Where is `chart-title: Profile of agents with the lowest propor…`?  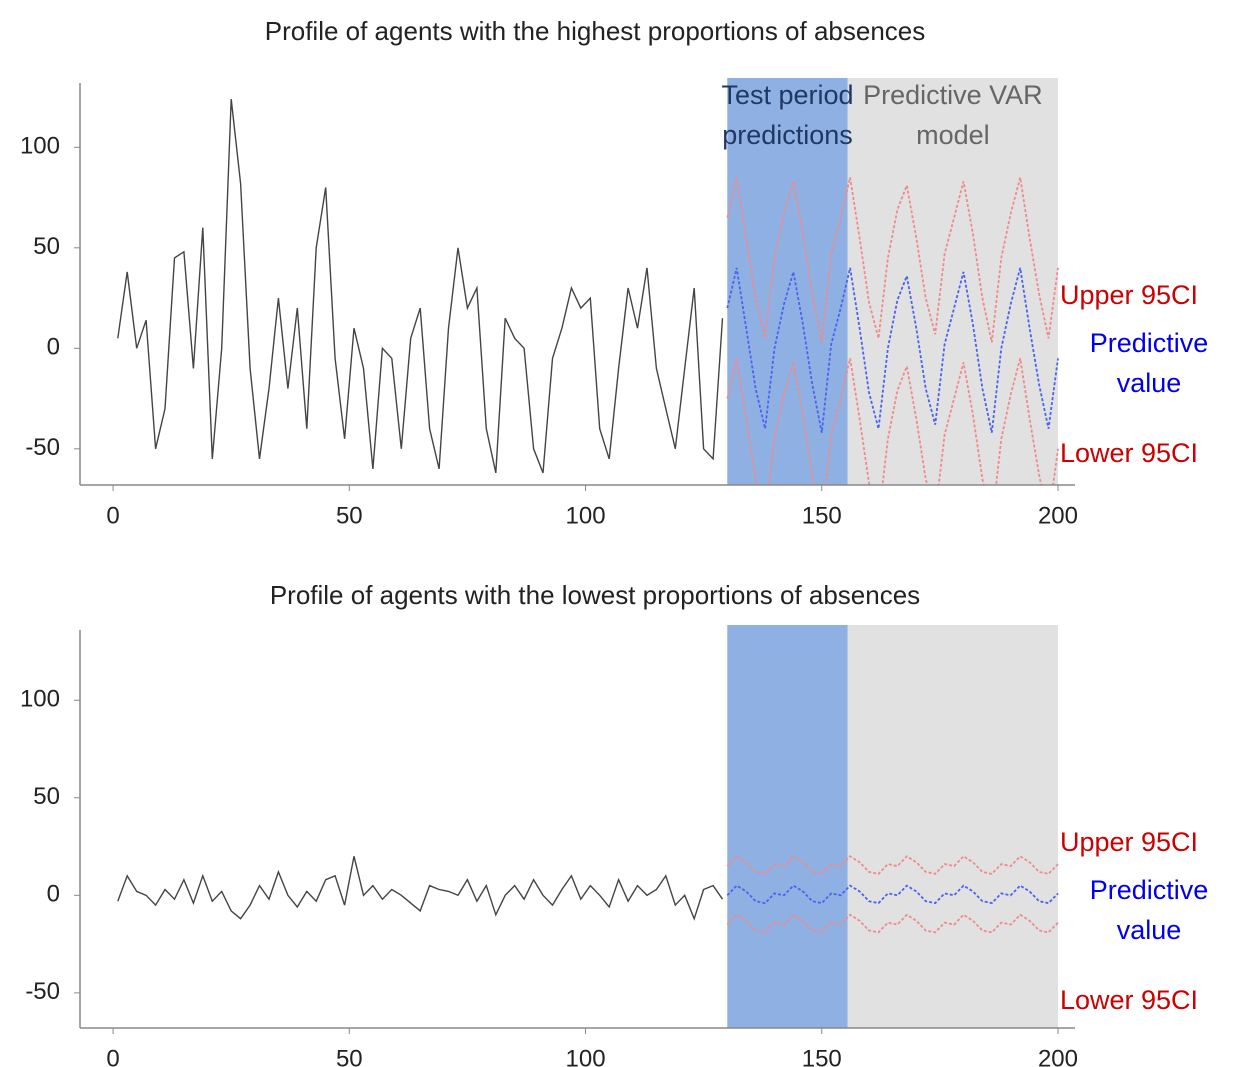
chart-title: Profile of agents with the lowest propor… is located at coordinates (595, 595).